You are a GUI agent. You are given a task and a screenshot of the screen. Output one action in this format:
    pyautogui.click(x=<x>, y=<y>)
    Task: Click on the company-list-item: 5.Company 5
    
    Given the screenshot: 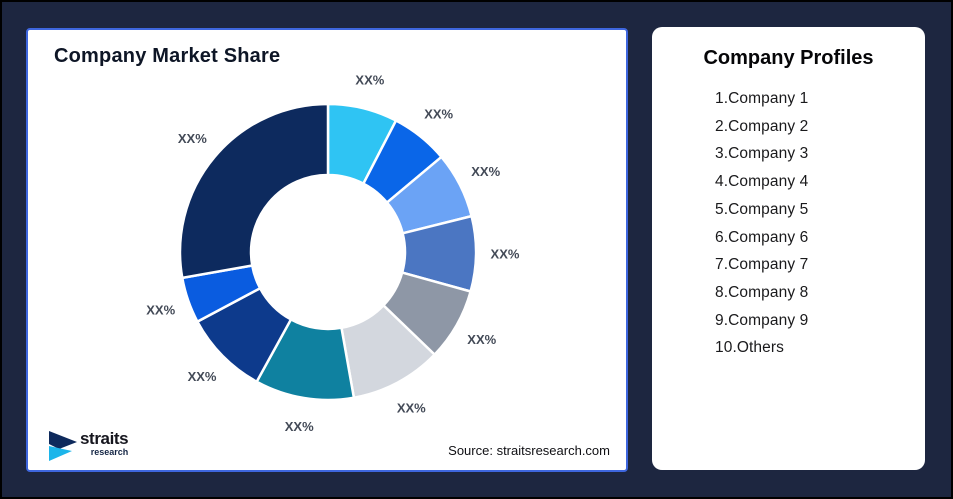 What is the action you would take?
    pyautogui.click(x=762, y=209)
    